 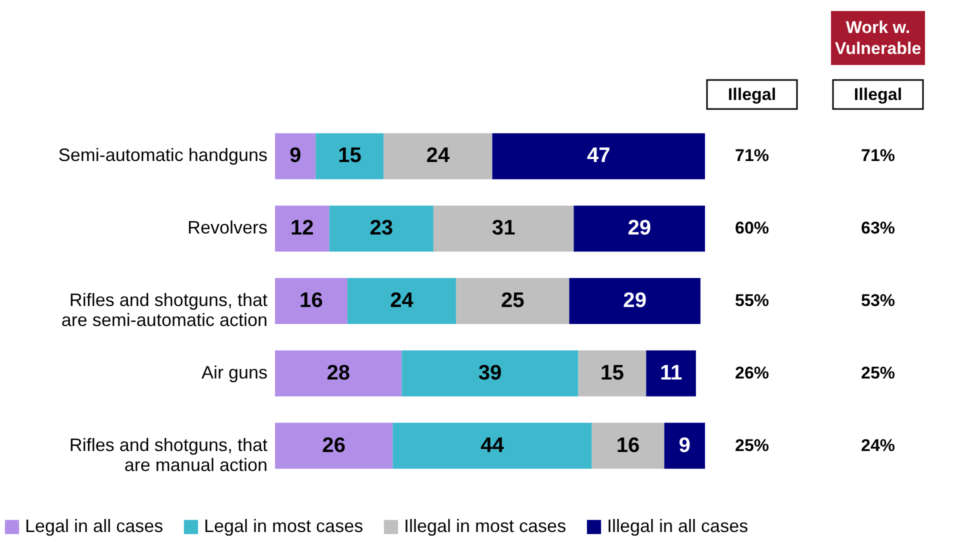 I want to click on data-label: 28, so click(x=338, y=372).